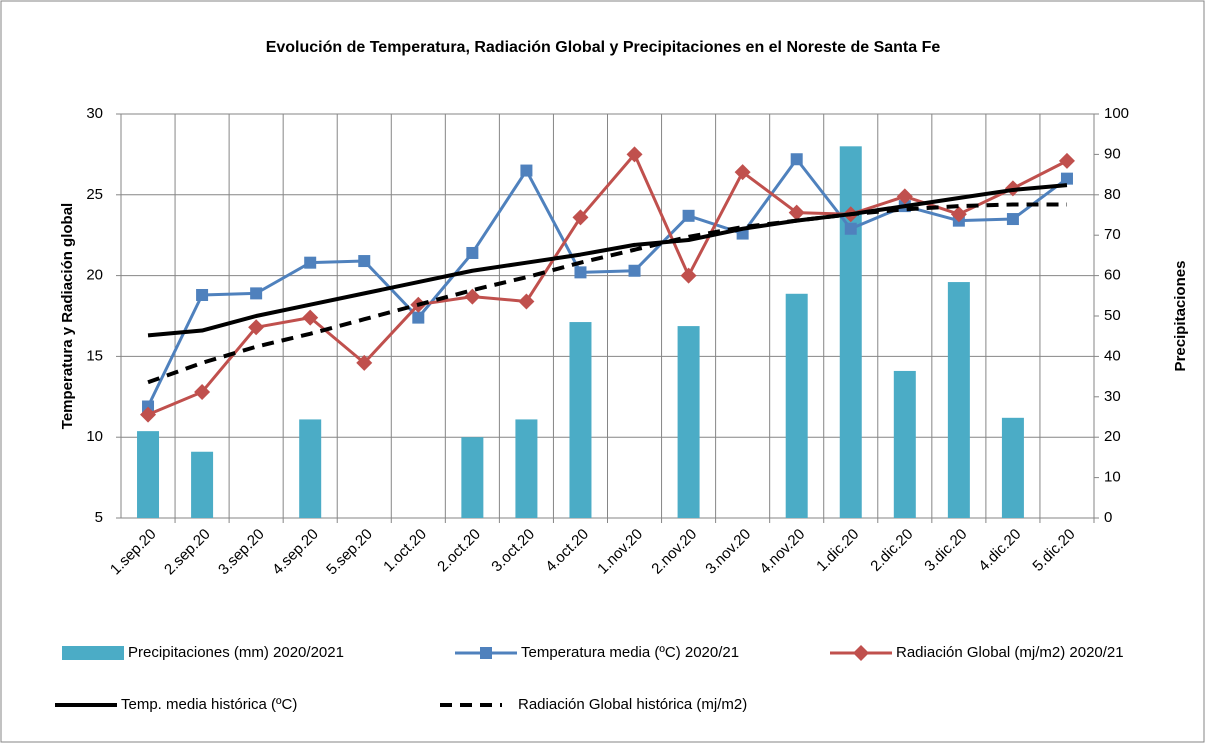 This screenshot has width=1206, height=744. Describe the element at coordinates (1108, 517) in the screenshot. I see `y2-tick-label: 0` at that location.